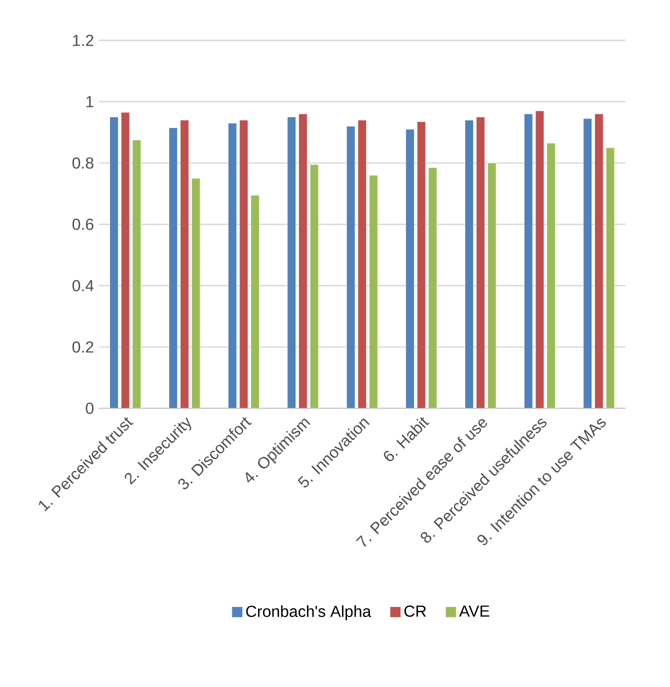 The width and height of the screenshot is (670, 687). Describe the element at coordinates (83, 347) in the screenshot. I see `y-tick-label: 0.2` at that location.